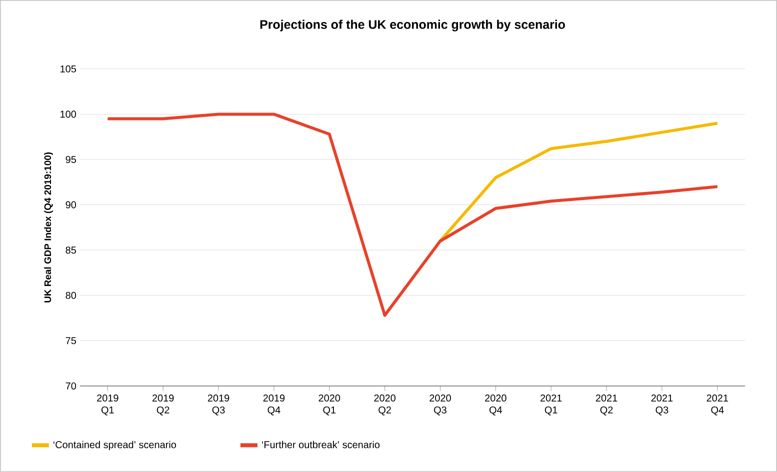  Describe the element at coordinates (495, 405) in the screenshot. I see `x-tick-label: 2020 Q4` at that location.